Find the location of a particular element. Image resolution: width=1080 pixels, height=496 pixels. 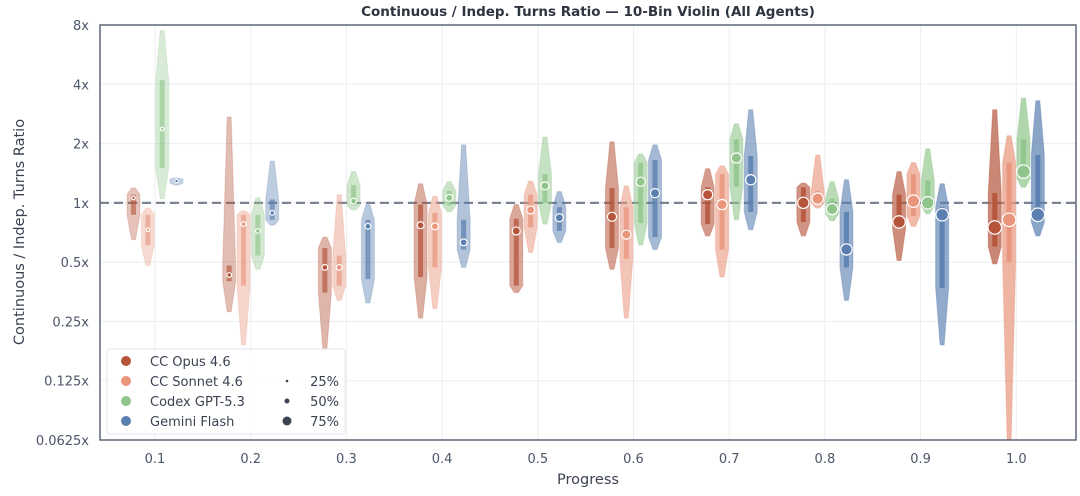

size-legend-label: 75% is located at coordinates (324, 422).